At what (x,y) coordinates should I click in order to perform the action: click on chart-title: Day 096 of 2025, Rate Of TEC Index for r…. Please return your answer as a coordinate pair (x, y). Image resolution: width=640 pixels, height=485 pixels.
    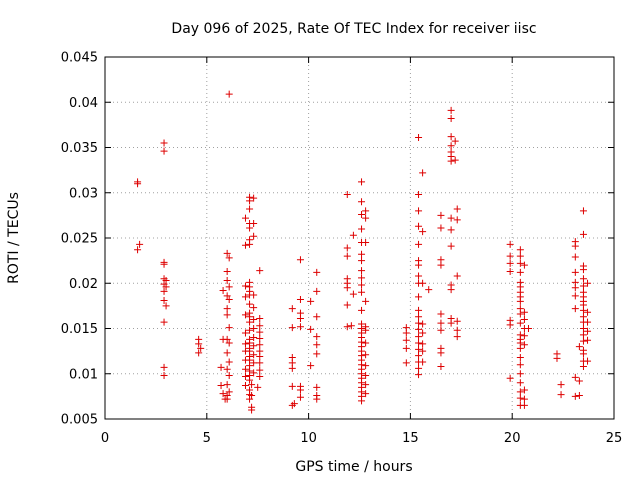
    Looking at the image, I should click on (353, 29).